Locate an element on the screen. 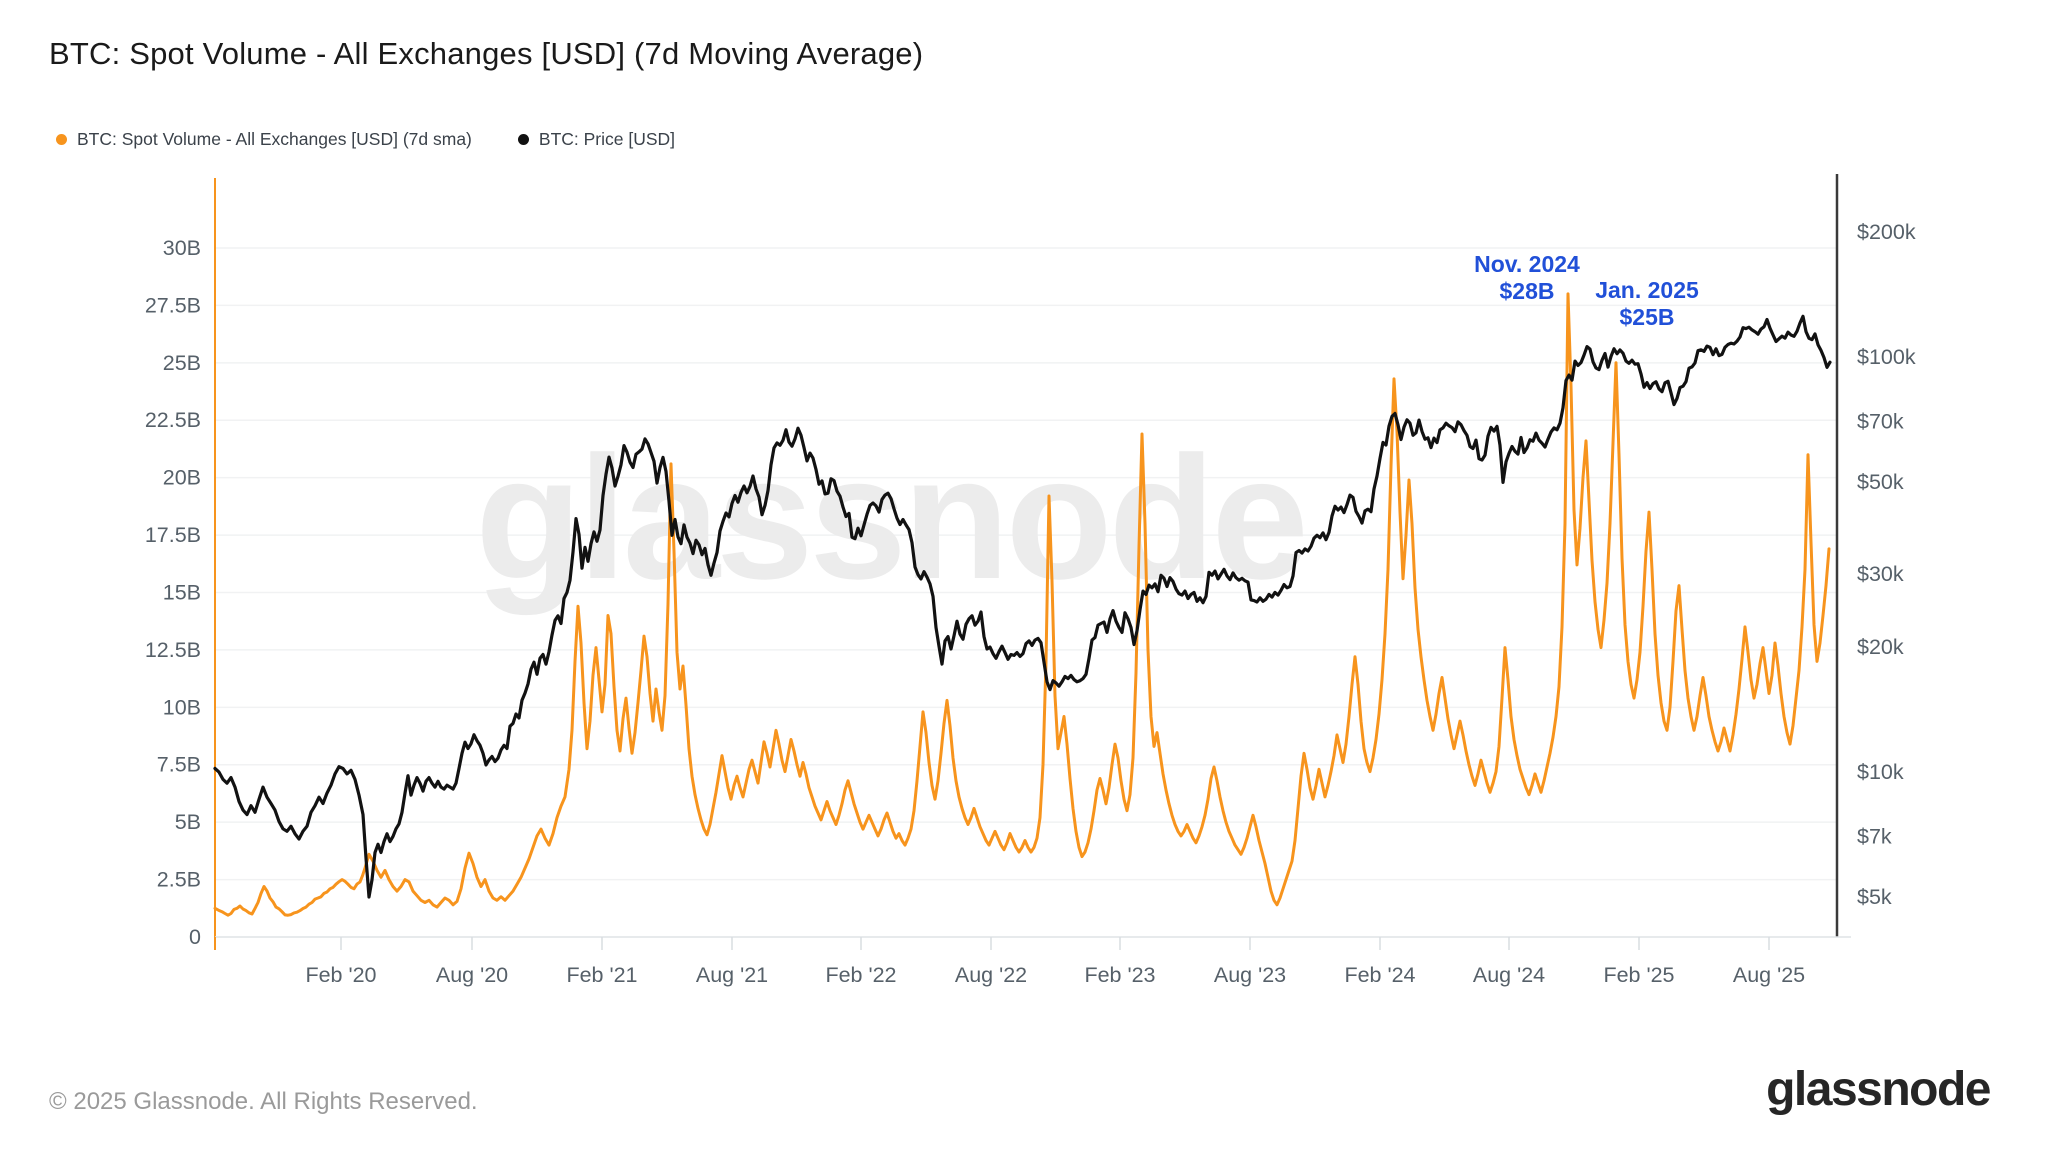  right-tick-label: $50k is located at coordinates (1880, 482).